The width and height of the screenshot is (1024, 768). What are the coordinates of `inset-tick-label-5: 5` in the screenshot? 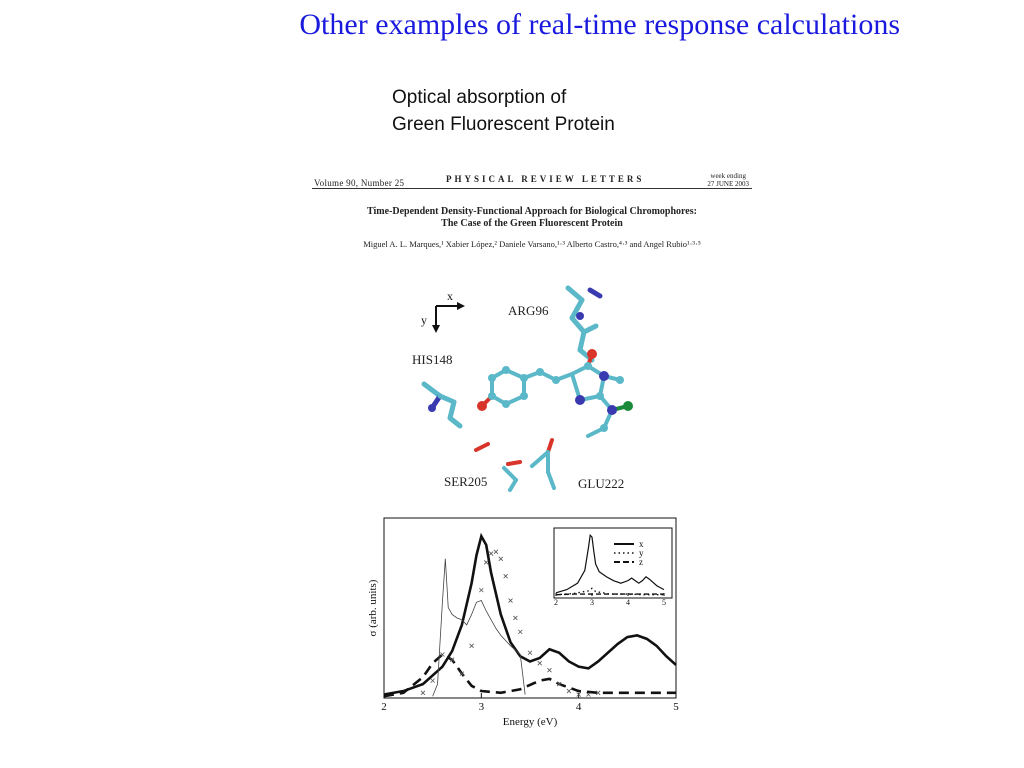 It's located at (664, 602).